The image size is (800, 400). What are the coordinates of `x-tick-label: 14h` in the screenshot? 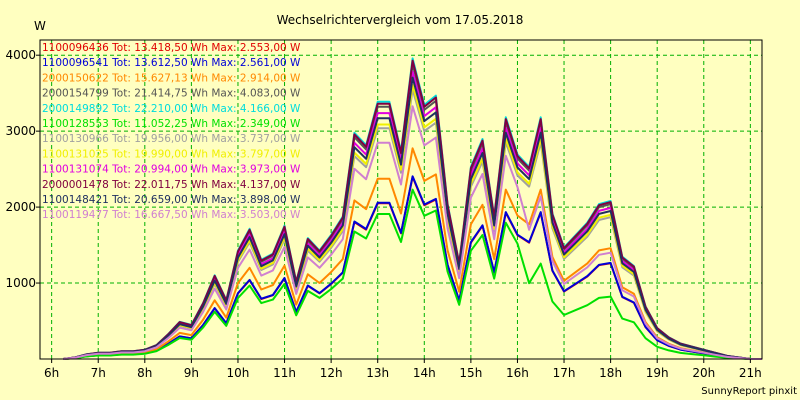 It's located at (424, 373).